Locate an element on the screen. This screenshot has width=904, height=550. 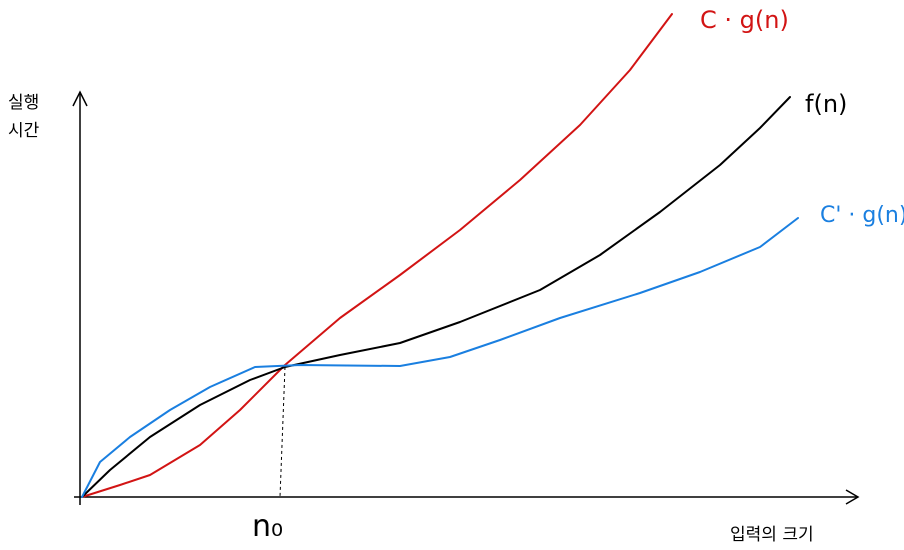
n0-label: n₀ is located at coordinates (267, 526).